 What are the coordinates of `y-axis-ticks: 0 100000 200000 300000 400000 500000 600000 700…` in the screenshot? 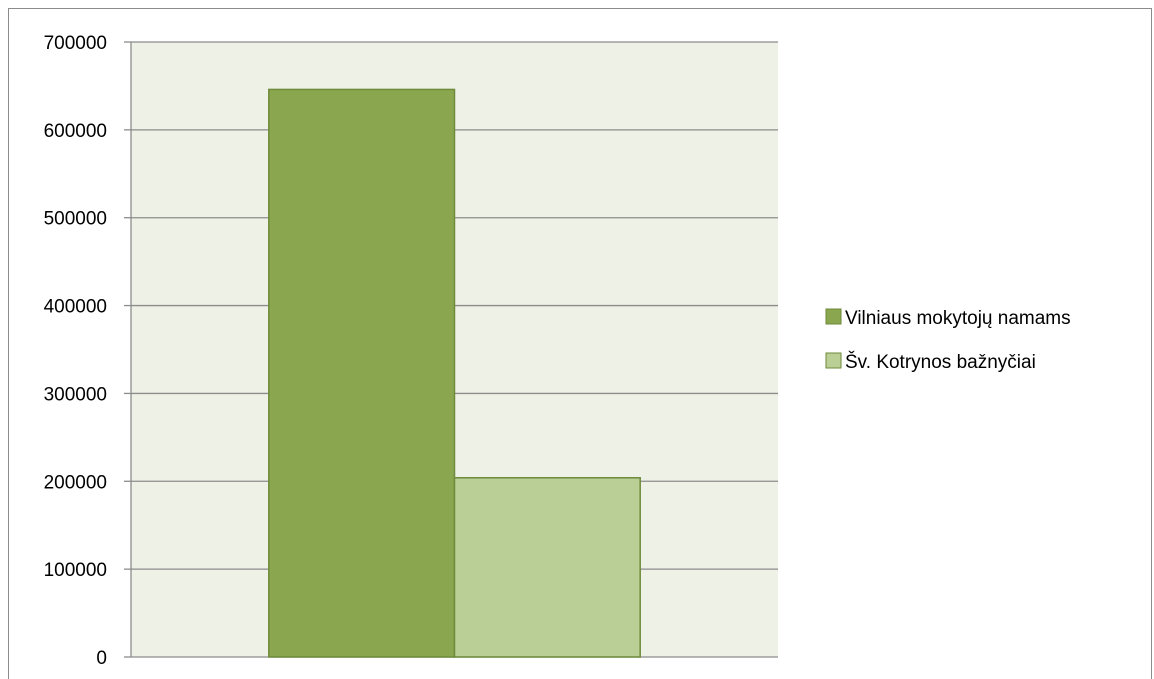 It's located at (87, 351).